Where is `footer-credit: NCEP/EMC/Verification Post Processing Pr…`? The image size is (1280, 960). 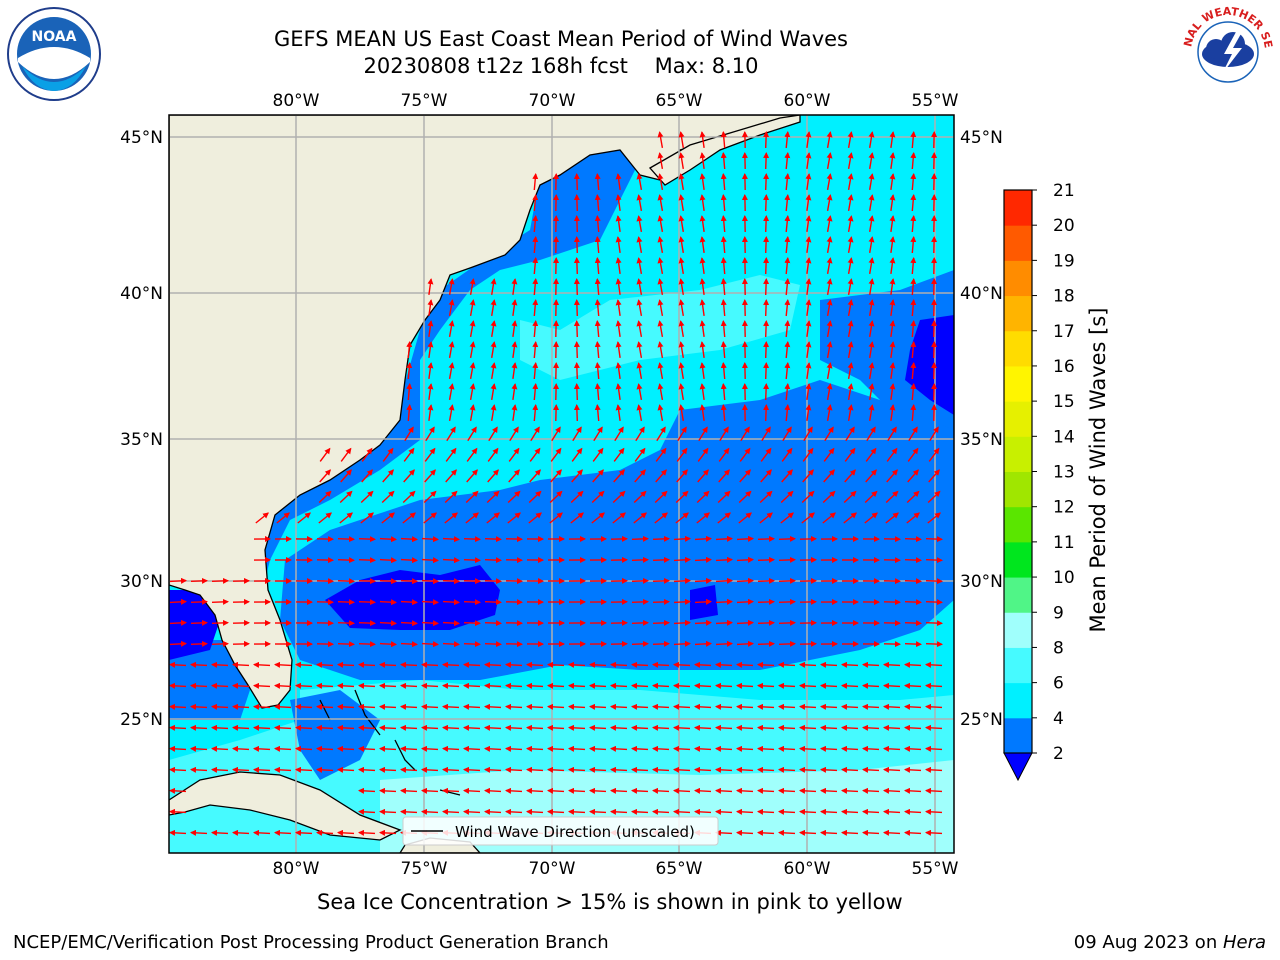
footer-credit: NCEP/EMC/Verification Post Processing Pr… is located at coordinates (311, 942).